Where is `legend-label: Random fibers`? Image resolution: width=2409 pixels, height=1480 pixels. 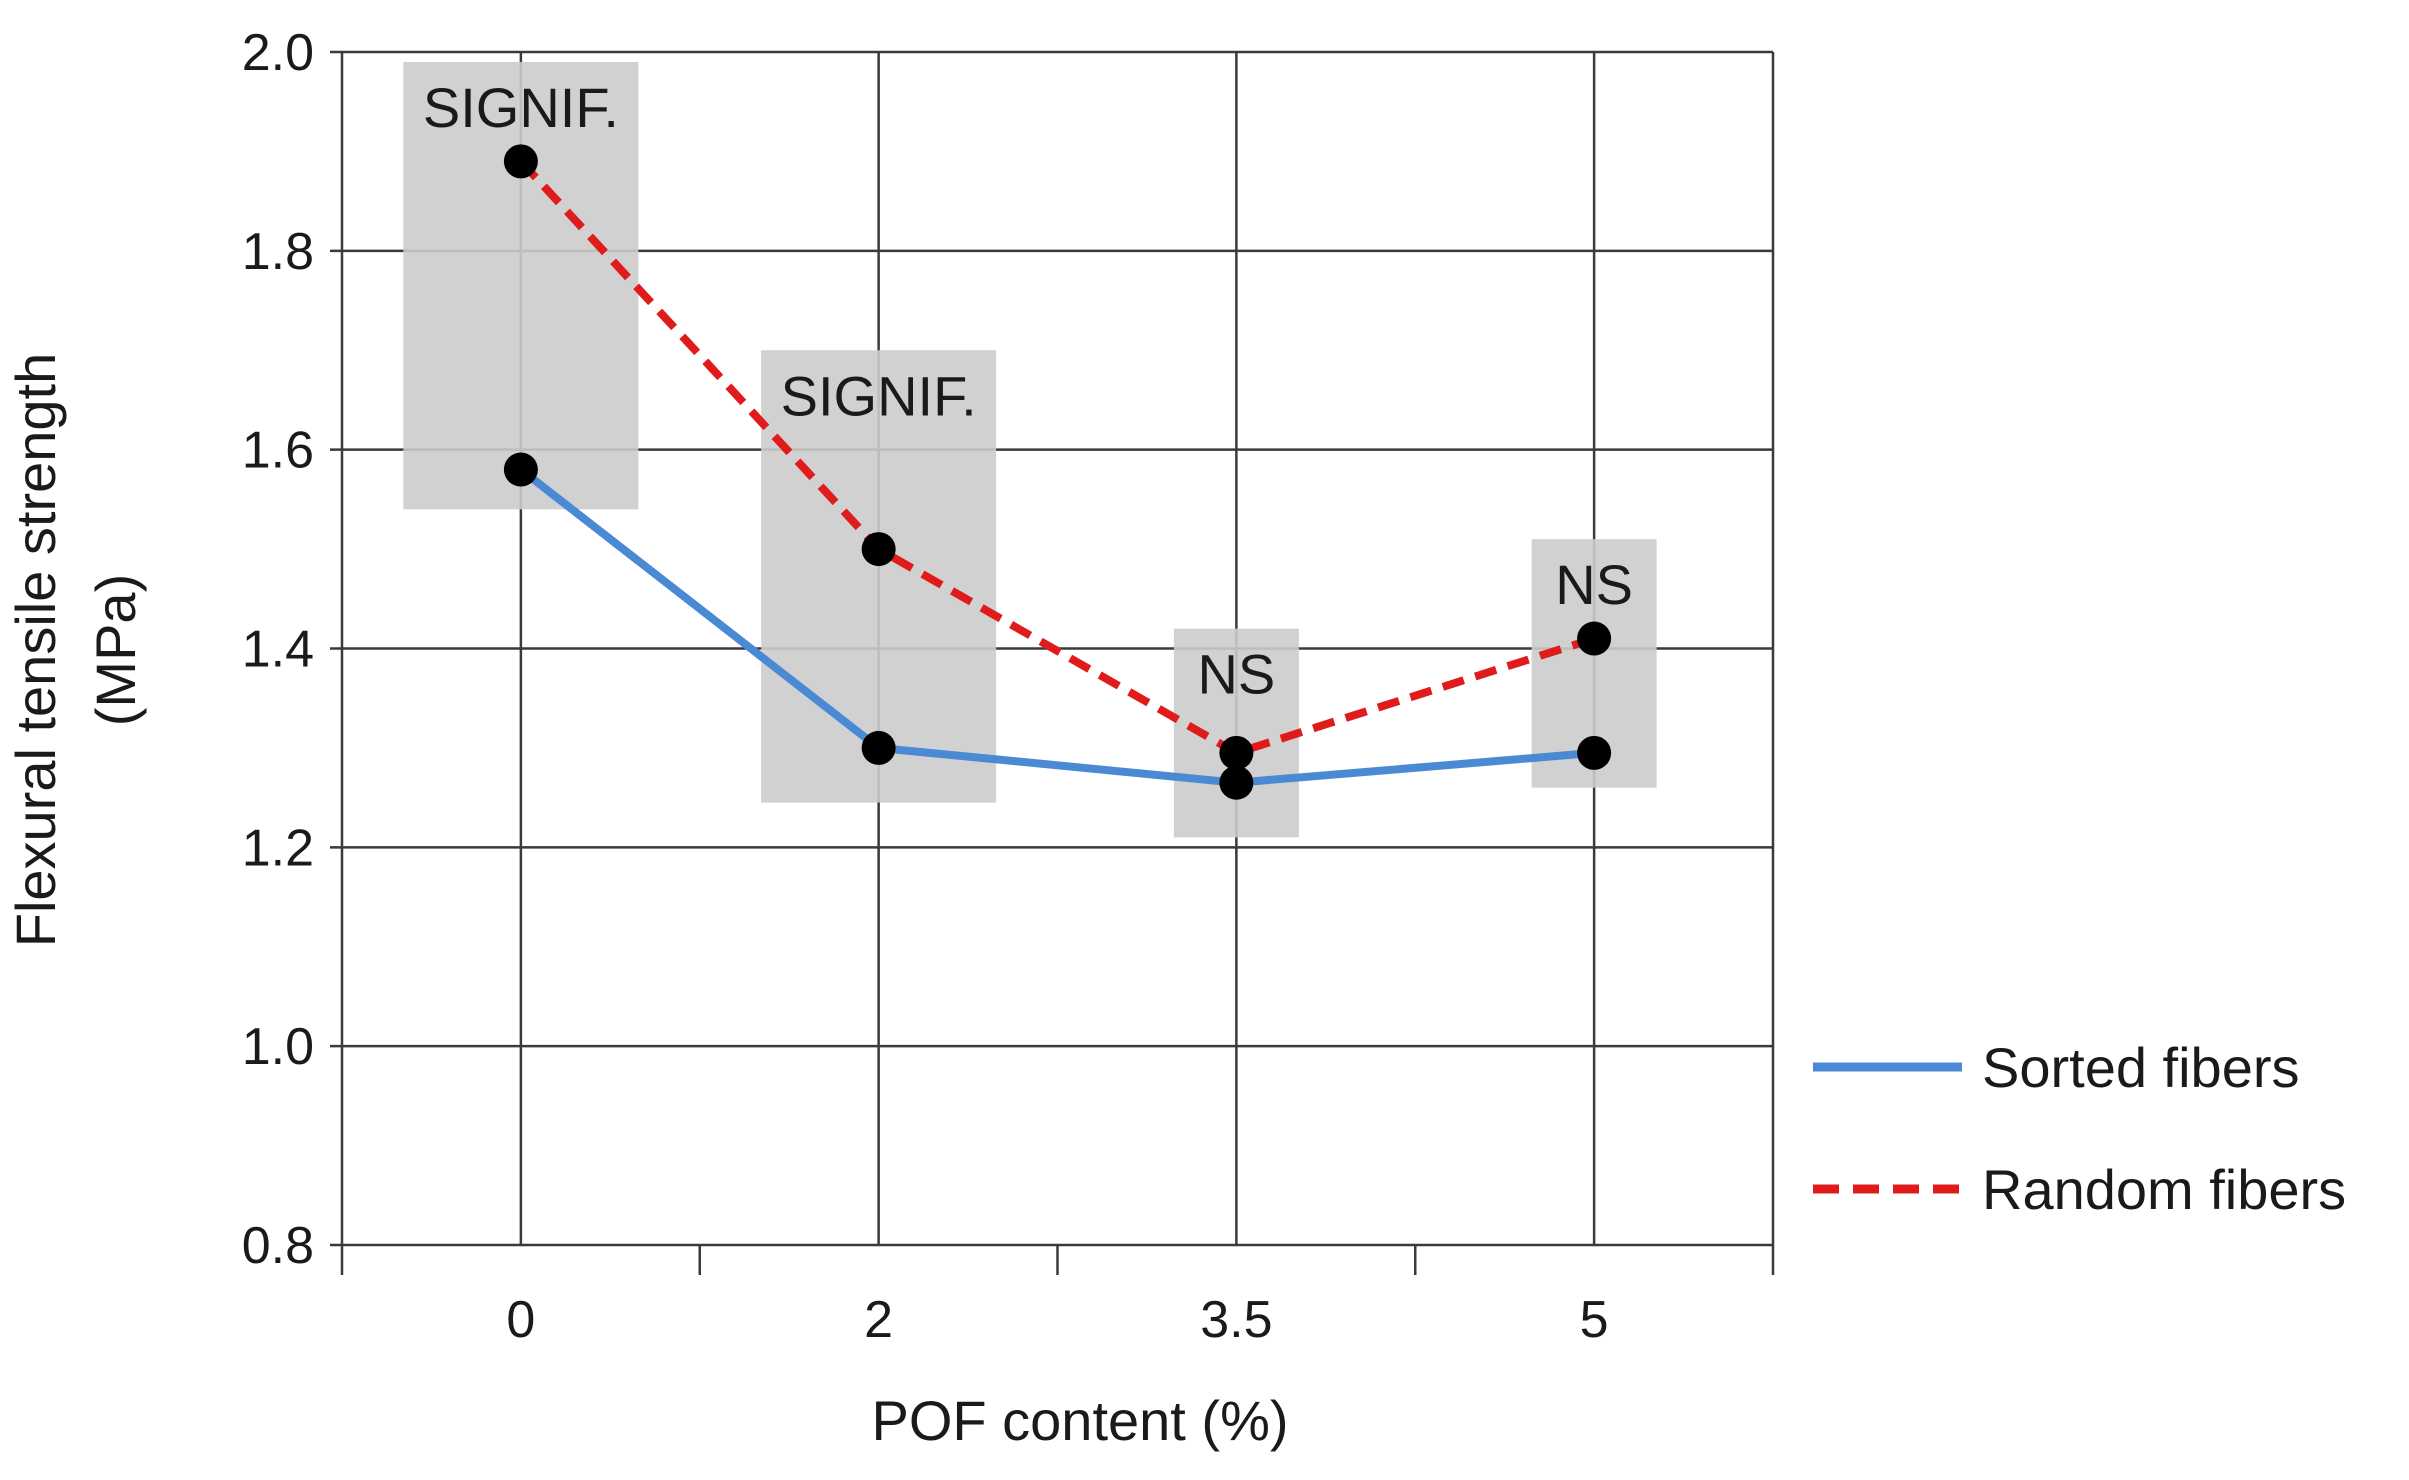
legend-label: Random fibers is located at coordinates (2164, 1189).